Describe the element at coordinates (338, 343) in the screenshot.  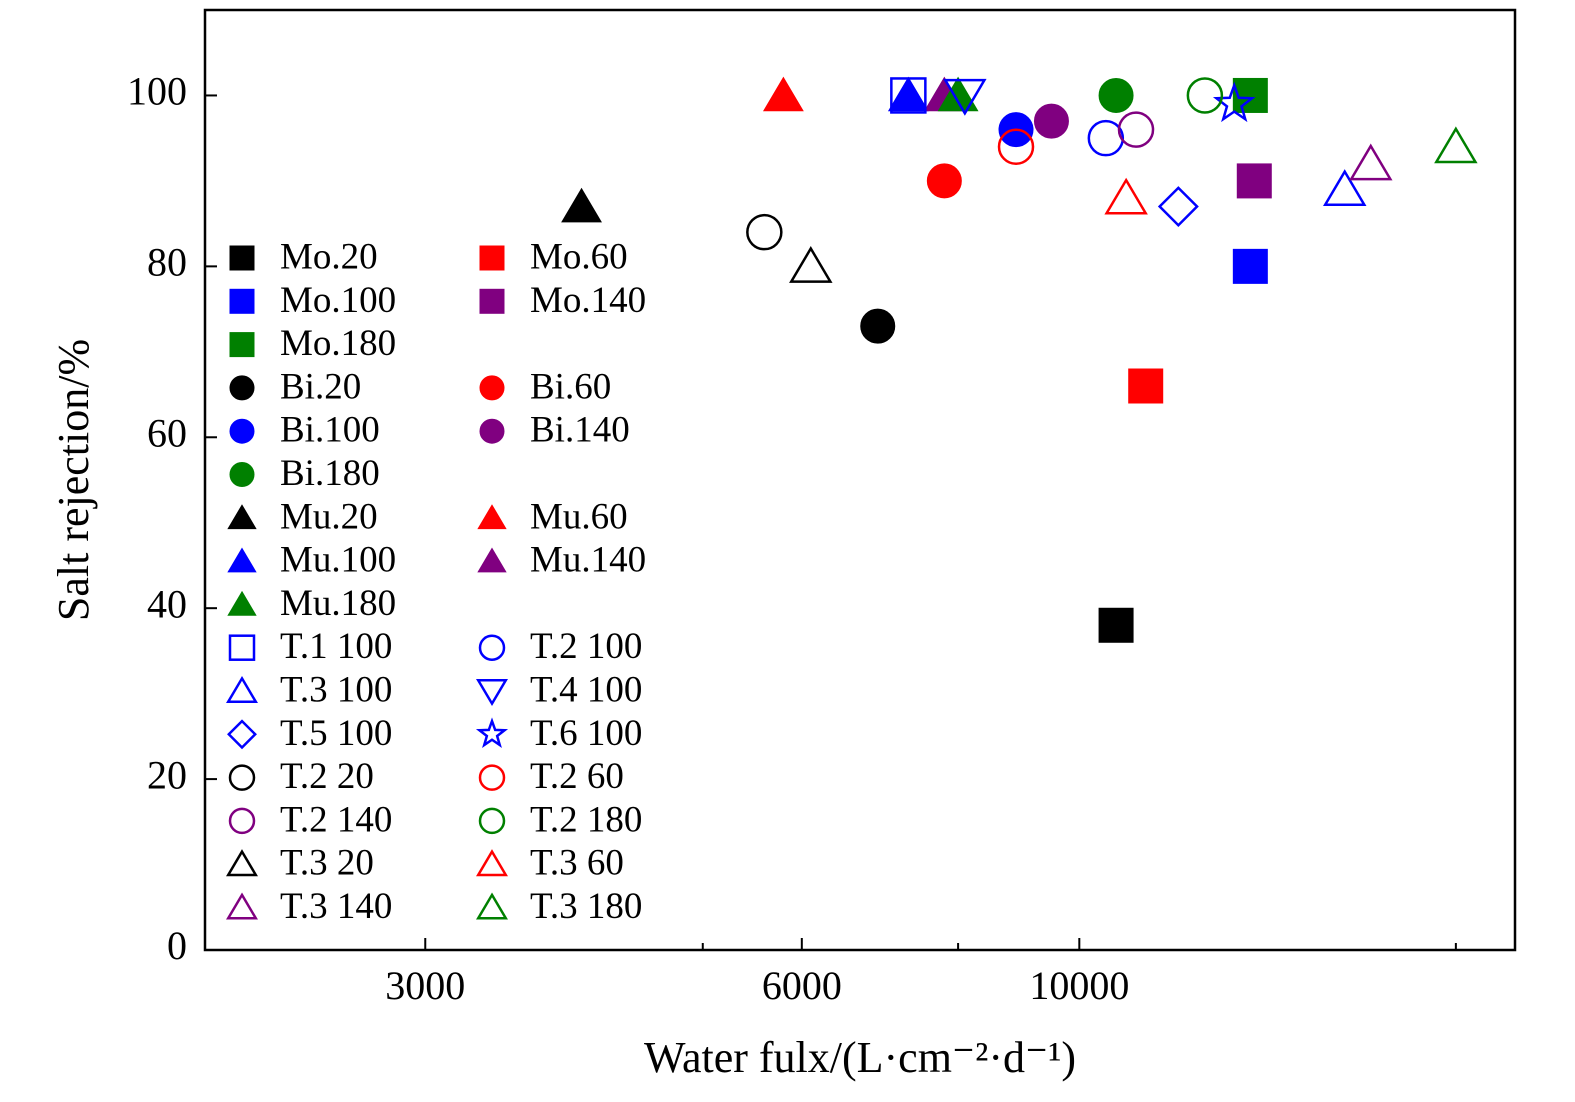
I see `legend-label: Mo.180` at that location.